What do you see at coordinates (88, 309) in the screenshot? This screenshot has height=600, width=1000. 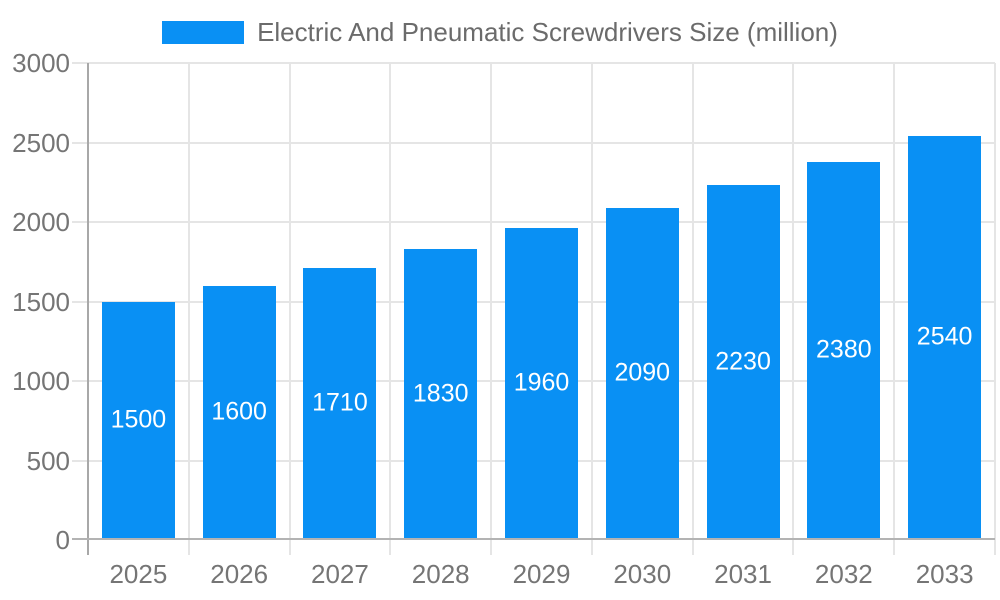 I see `y-axis-line` at bounding box center [88, 309].